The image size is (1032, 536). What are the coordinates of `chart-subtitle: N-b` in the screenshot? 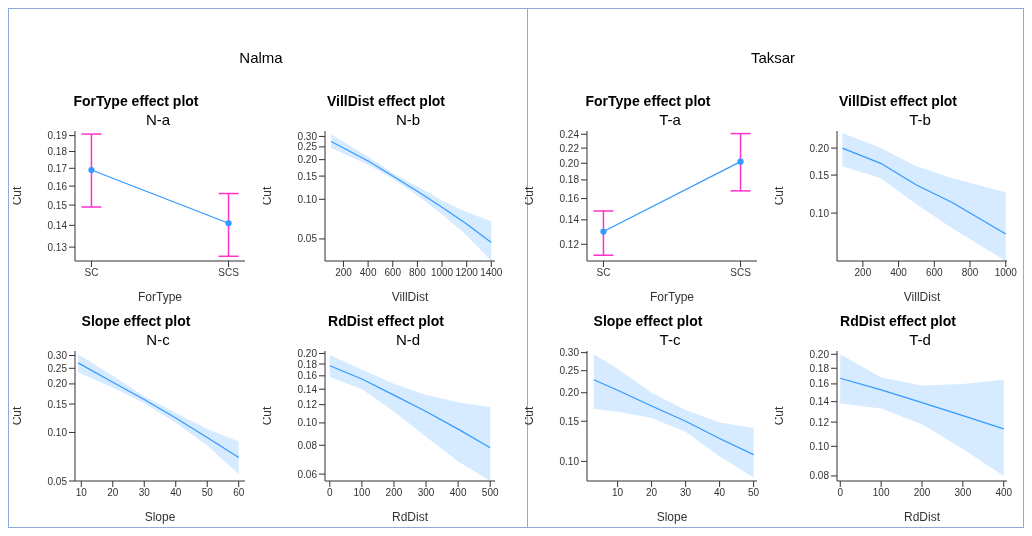 It's located at (408, 119).